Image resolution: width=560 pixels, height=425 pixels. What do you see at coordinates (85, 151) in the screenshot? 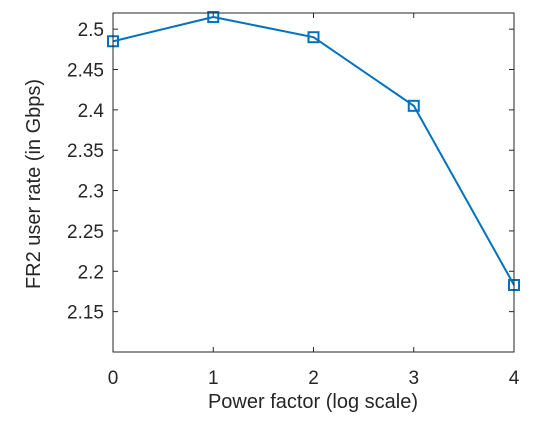
I see `y-tick-label: 2.35` at bounding box center [85, 151].